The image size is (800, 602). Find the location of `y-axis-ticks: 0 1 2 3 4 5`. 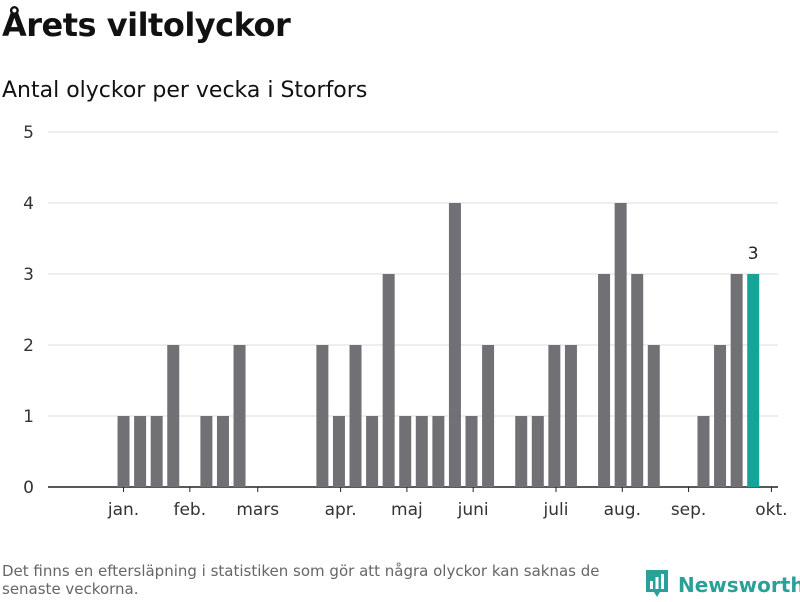

y-axis-ticks: 0 1 2 3 4 5 is located at coordinates (28, 310).